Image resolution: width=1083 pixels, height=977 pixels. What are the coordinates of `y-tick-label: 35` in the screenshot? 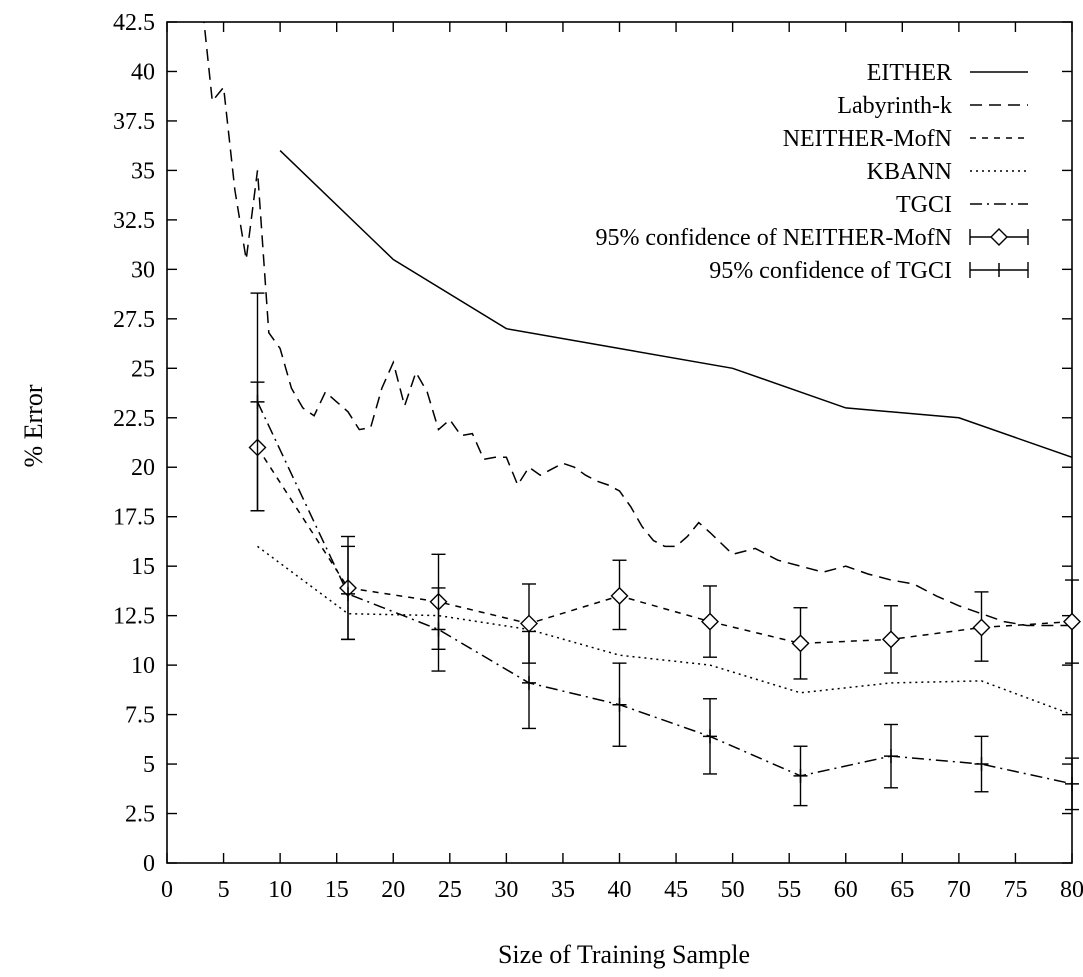 It's located at (143, 171).